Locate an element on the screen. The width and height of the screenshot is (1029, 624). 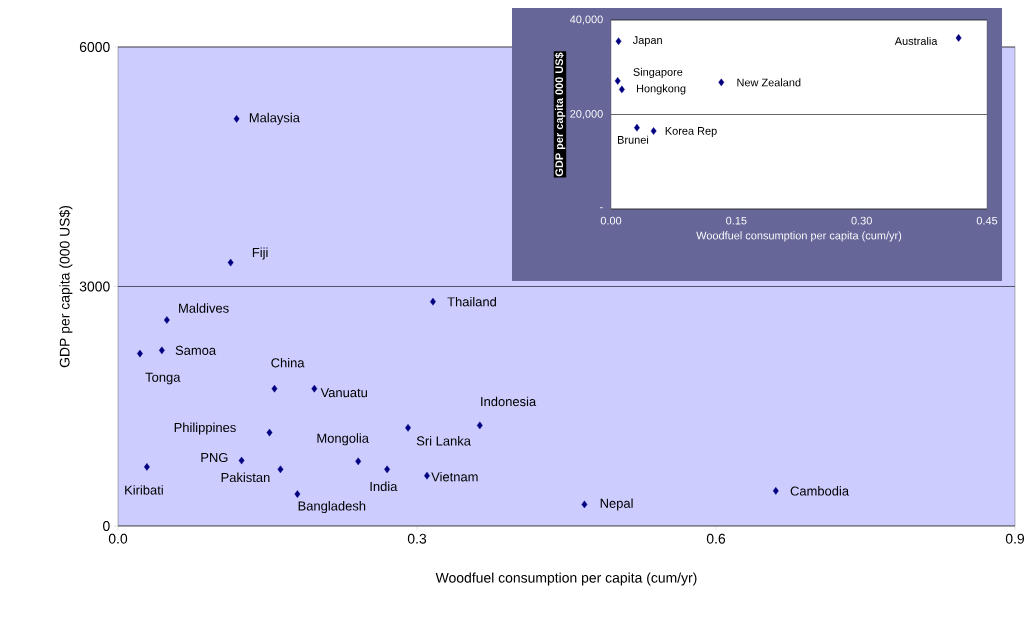
annotation: Cambodia is located at coordinates (820, 491).